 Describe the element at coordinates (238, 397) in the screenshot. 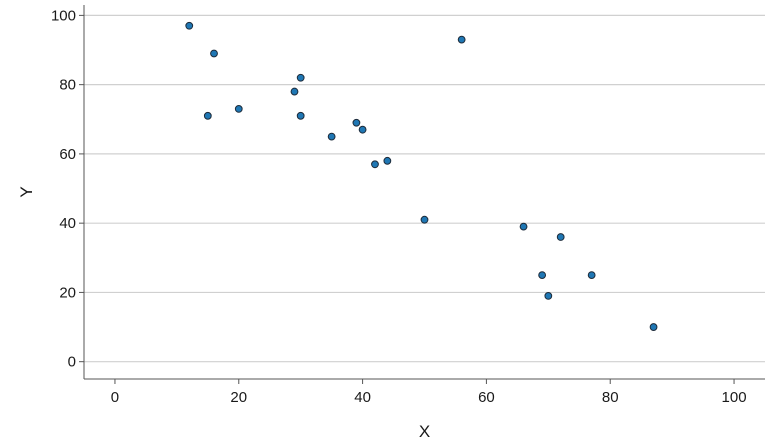

I see `x-tick-label: 20` at that location.